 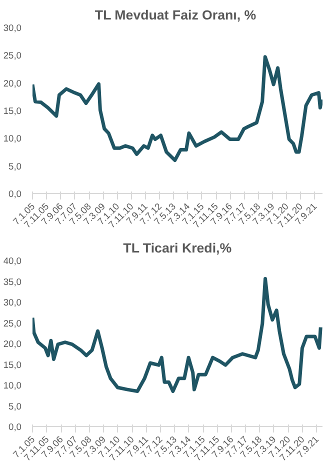 What do you see at coordinates (175, 15) in the screenshot?
I see `chart-title: TL Mevduat Faiz Oranı, %` at bounding box center [175, 15].